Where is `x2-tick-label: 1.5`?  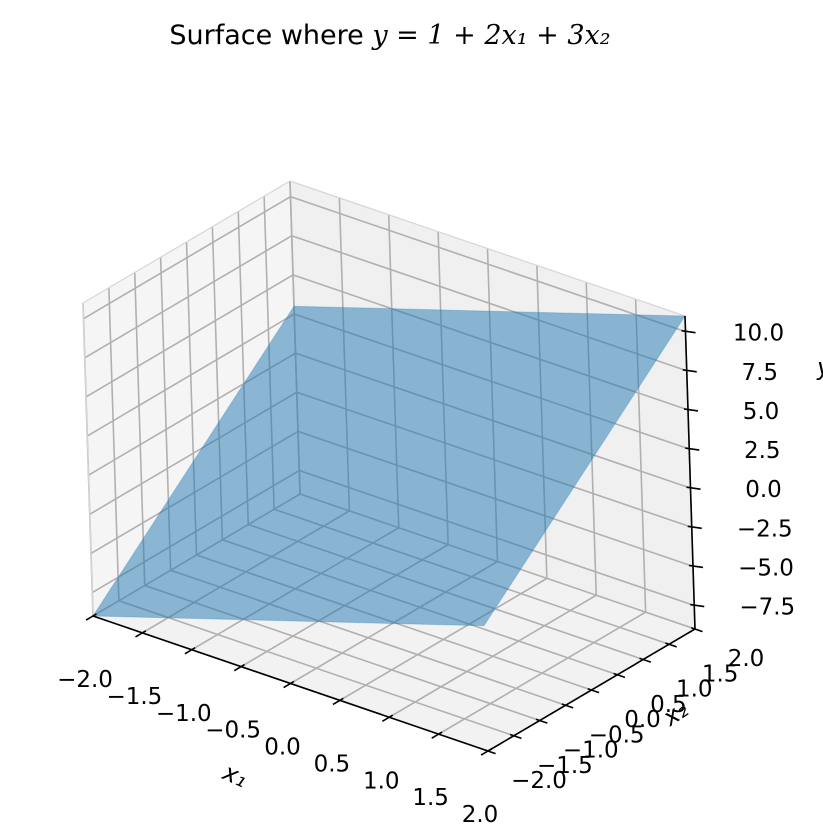 x2-tick-label: 1.5 is located at coordinates (720, 674).